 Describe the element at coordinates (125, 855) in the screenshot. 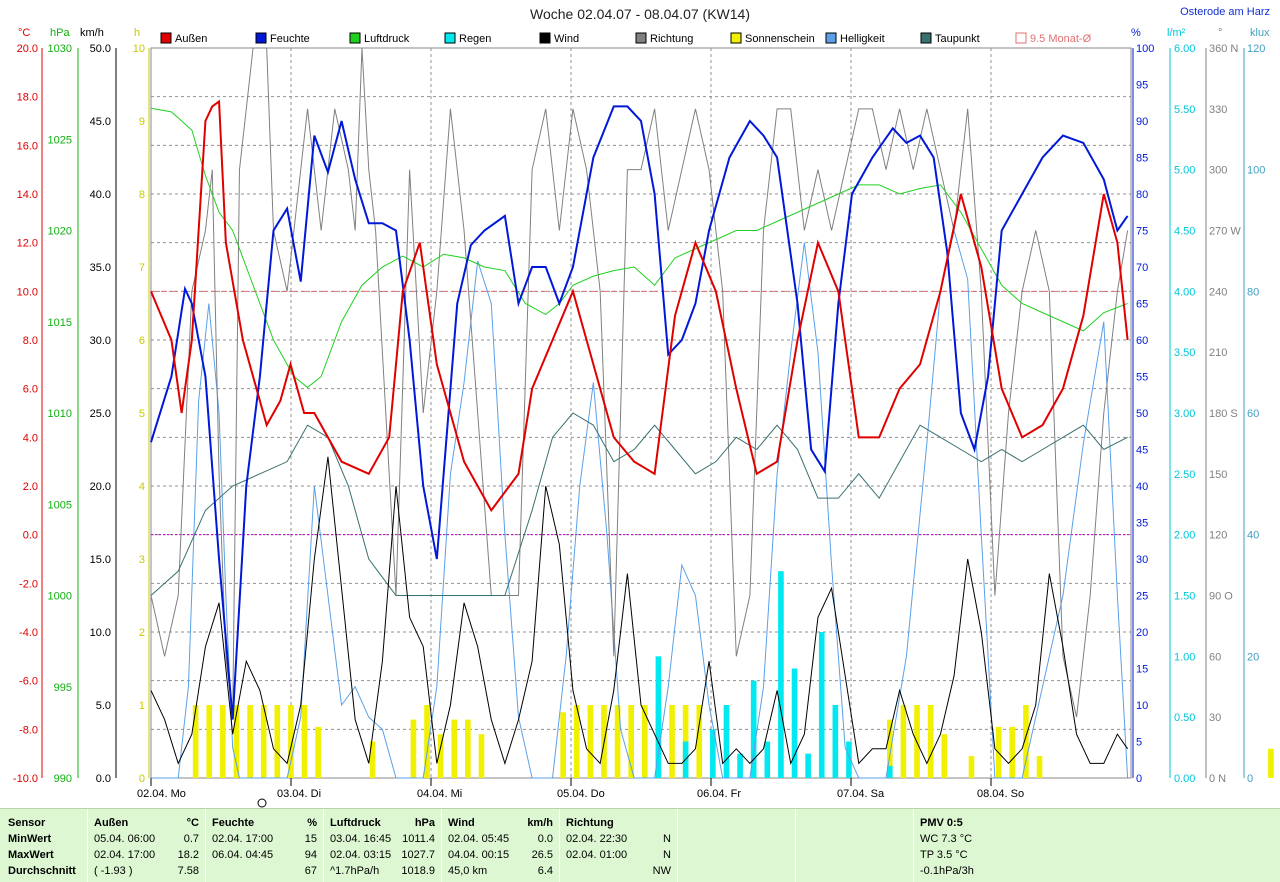

I see `aussen-max-time: 02.04. 17:00` at that location.